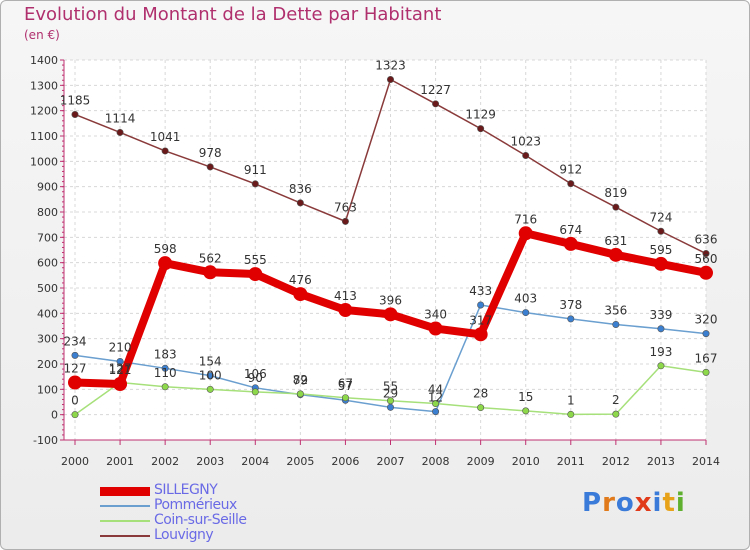 This screenshot has height=550, width=750. Describe the element at coordinates (706, 320) in the screenshot. I see `data-label-pomm-rieux: 320` at that location.